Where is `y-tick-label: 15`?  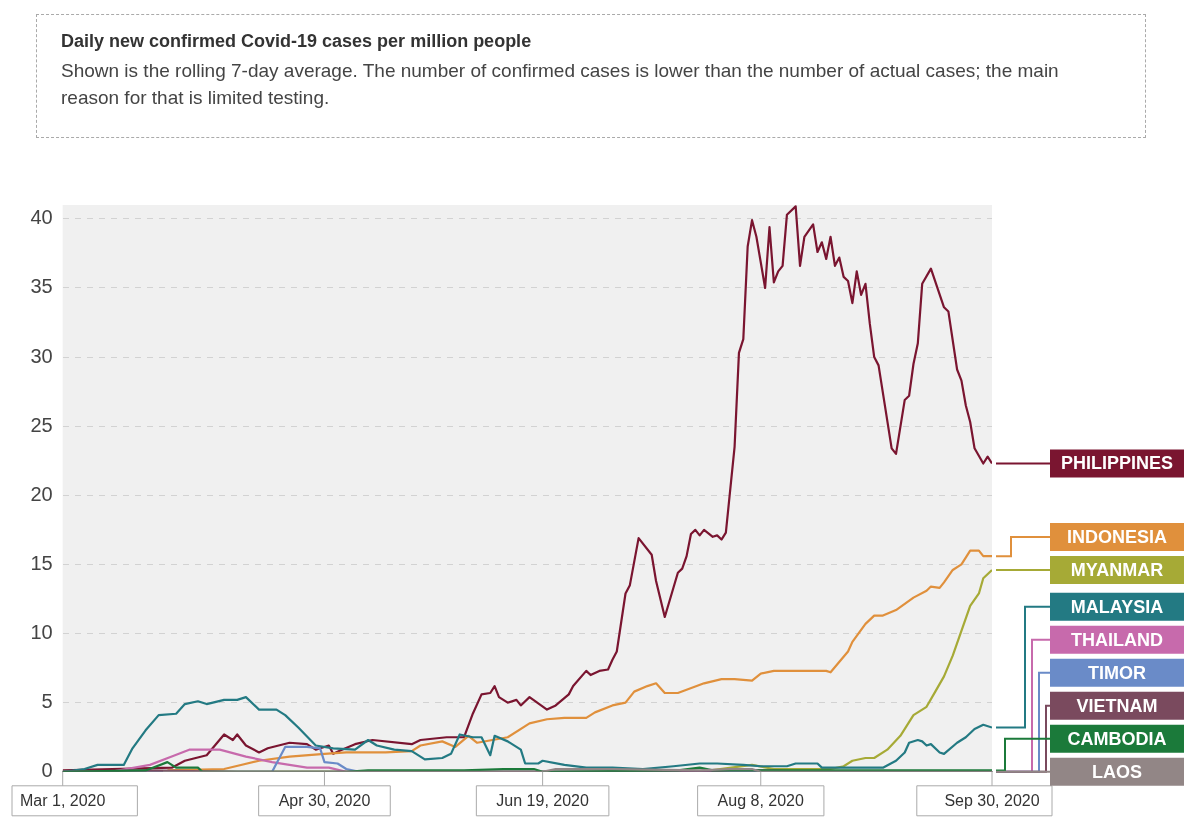 y-tick-label: 15 is located at coordinates (41, 562).